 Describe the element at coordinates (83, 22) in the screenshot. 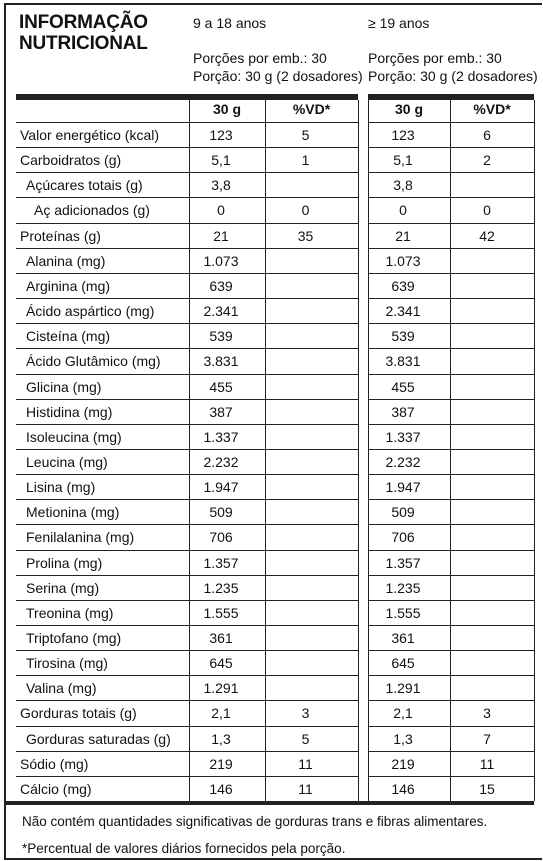

I see `title-line-1: INFORMAÇÃO` at that location.